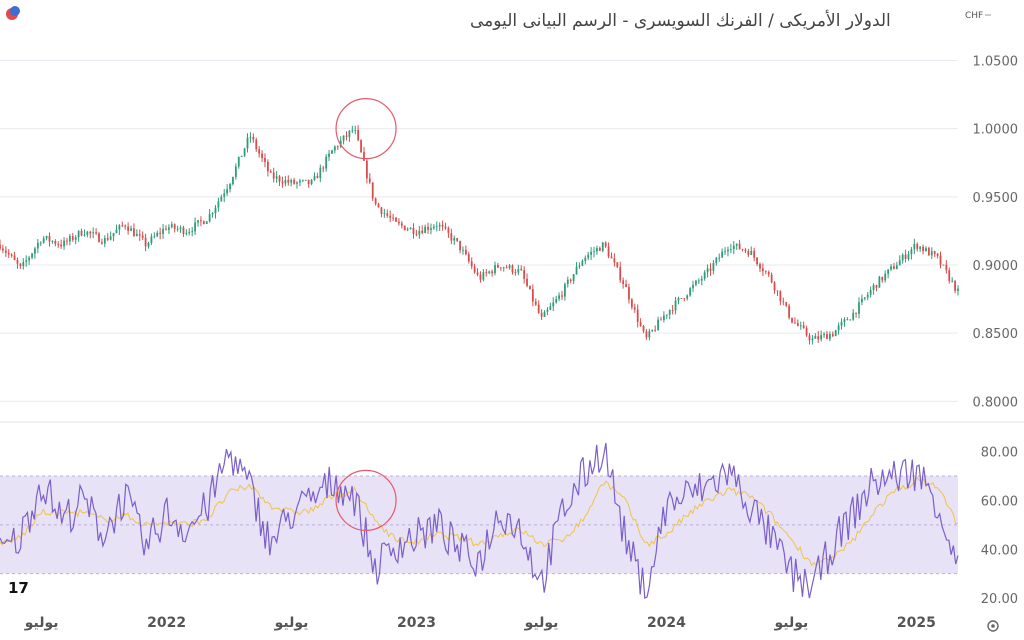 This screenshot has width=1024, height=640. Describe the element at coordinates (996, 130) in the screenshot. I see `price-tick-label: 1.0000` at that location.